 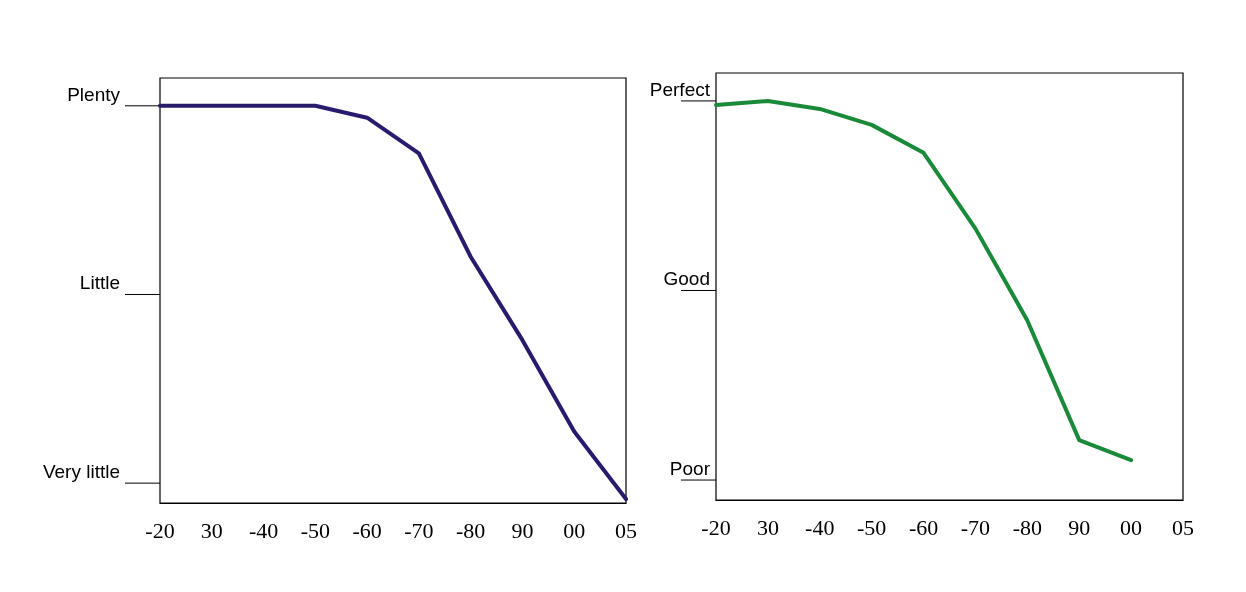 What do you see at coordinates (690, 469) in the screenshot?
I see `text: Poor` at bounding box center [690, 469].